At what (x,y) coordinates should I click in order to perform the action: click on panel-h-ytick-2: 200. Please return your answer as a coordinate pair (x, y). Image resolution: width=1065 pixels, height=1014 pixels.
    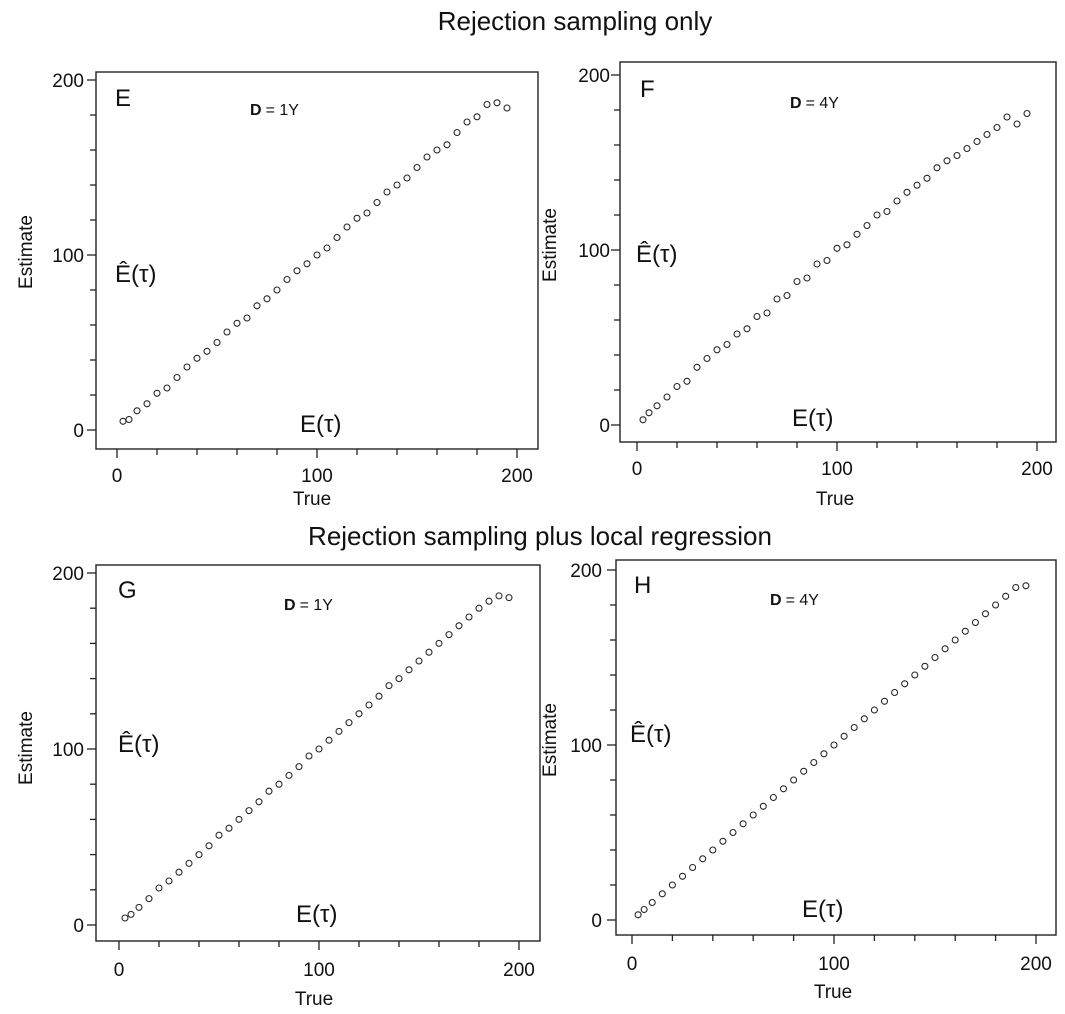
    Looking at the image, I should click on (586, 571).